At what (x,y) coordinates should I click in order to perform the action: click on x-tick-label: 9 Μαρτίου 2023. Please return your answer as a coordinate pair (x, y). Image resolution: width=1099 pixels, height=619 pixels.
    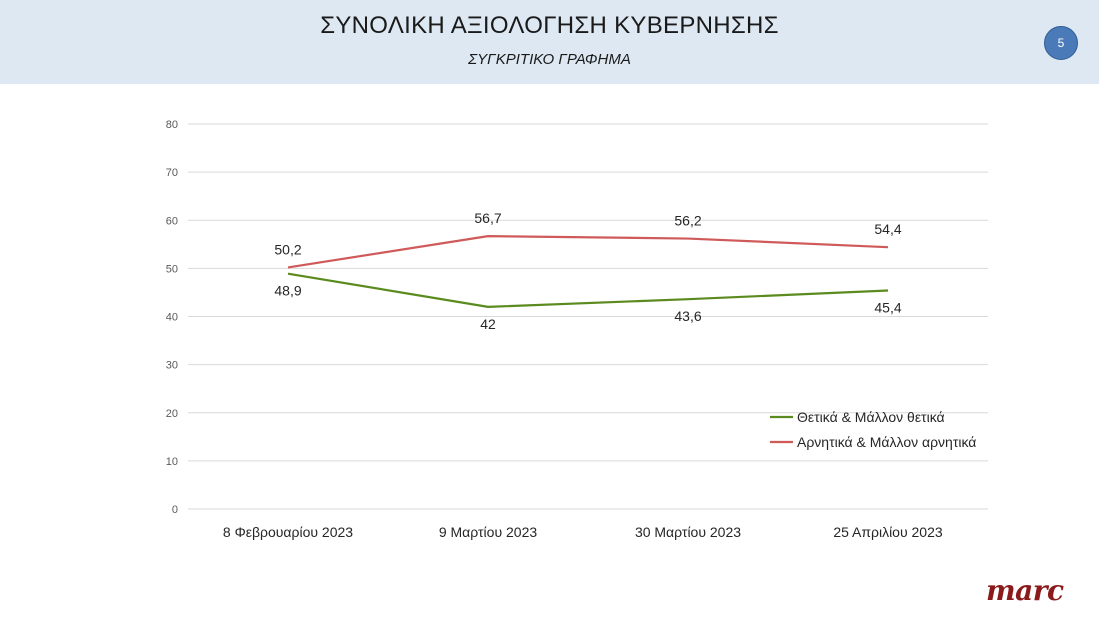
    Looking at the image, I should click on (488, 532).